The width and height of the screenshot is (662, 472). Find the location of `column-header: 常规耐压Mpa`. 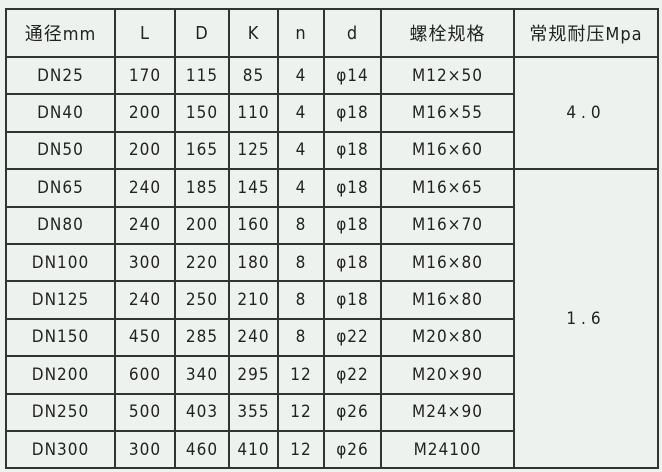

column-header: 常规耐压Mpa is located at coordinates (586, 33).